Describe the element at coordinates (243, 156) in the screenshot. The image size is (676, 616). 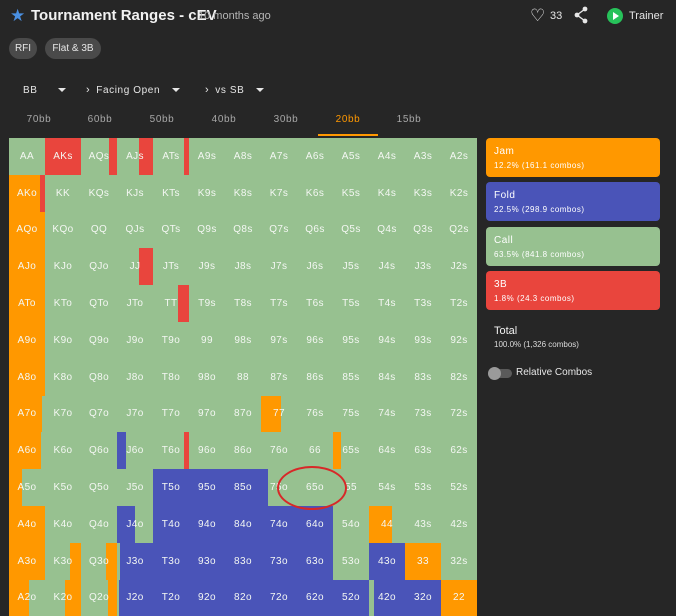
I see `hand-cell-a8s: A8s` at that location.